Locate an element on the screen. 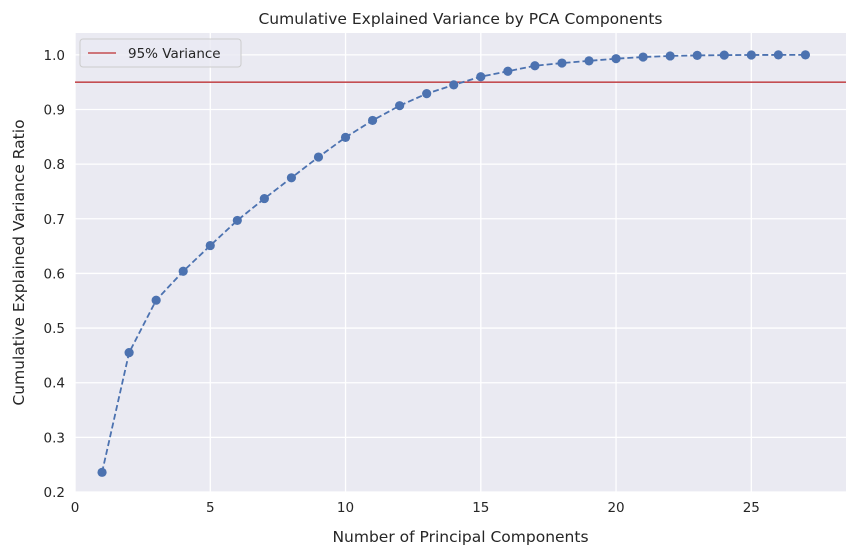 Image resolution: width=856 pixels, height=556 pixels. x-tick-label: 5 is located at coordinates (210, 508).